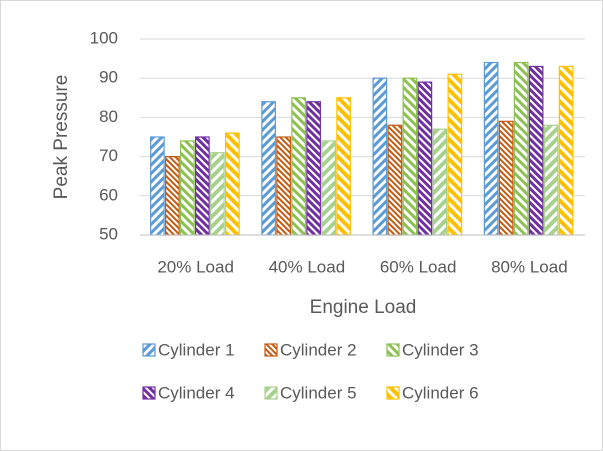  What do you see at coordinates (529, 266) in the screenshot?
I see `x-tick-label: 80% Load` at bounding box center [529, 266].